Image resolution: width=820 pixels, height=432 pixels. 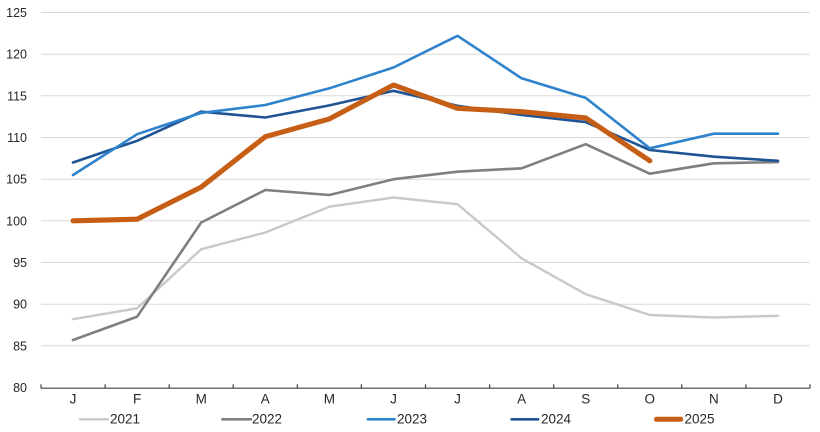 What do you see at coordinates (585, 399) in the screenshot?
I see `svg-text: S` at bounding box center [585, 399].